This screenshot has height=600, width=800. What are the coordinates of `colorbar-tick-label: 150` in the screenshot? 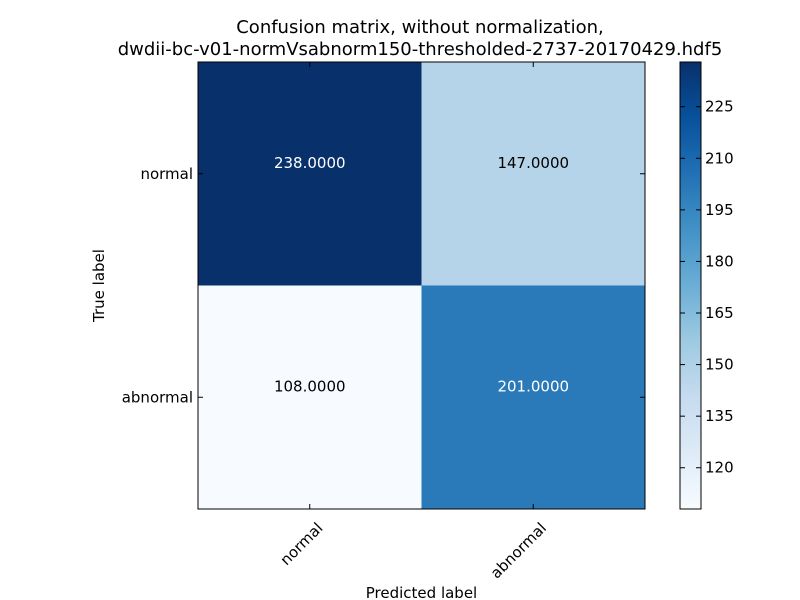 It's located at (719, 365).